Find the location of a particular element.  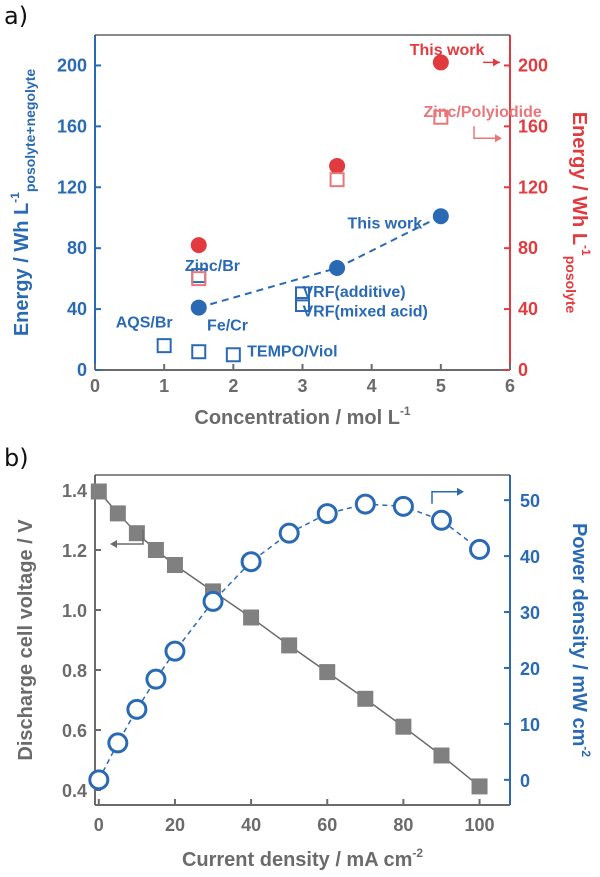

panel-a-left-tick-label: 160 is located at coordinates (72, 126).